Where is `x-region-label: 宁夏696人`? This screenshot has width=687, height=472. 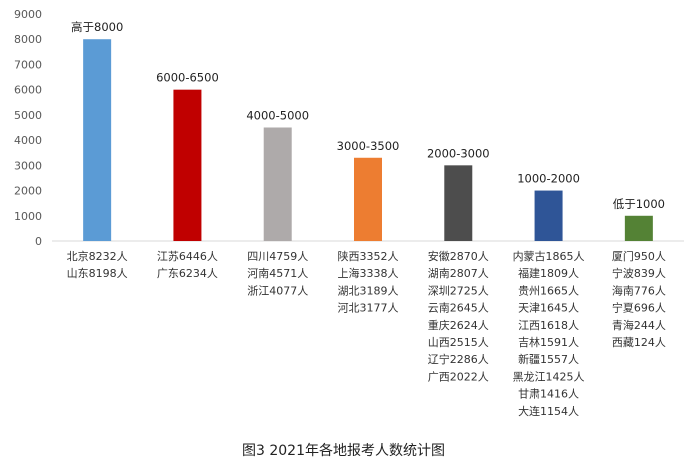
x-region-label: 宁夏696人 is located at coordinates (639, 308).